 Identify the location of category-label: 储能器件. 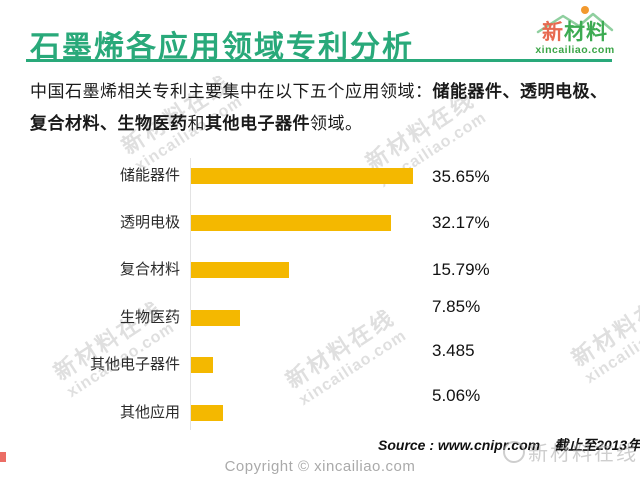
(149, 175).